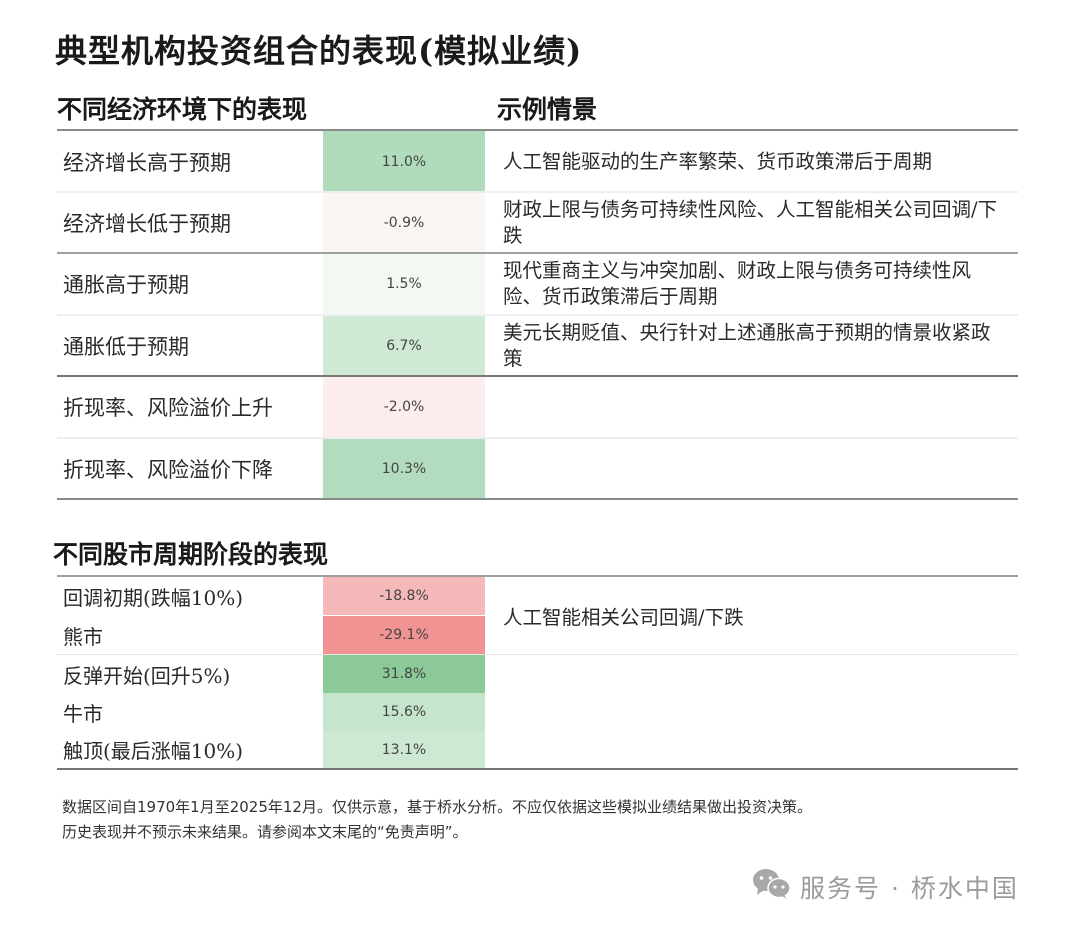  What do you see at coordinates (747, 345) in the screenshot?
I see `row-scenario: 美元长期贬值、央行针对上述通胀高于预期的情景收紧政策` at bounding box center [747, 345].